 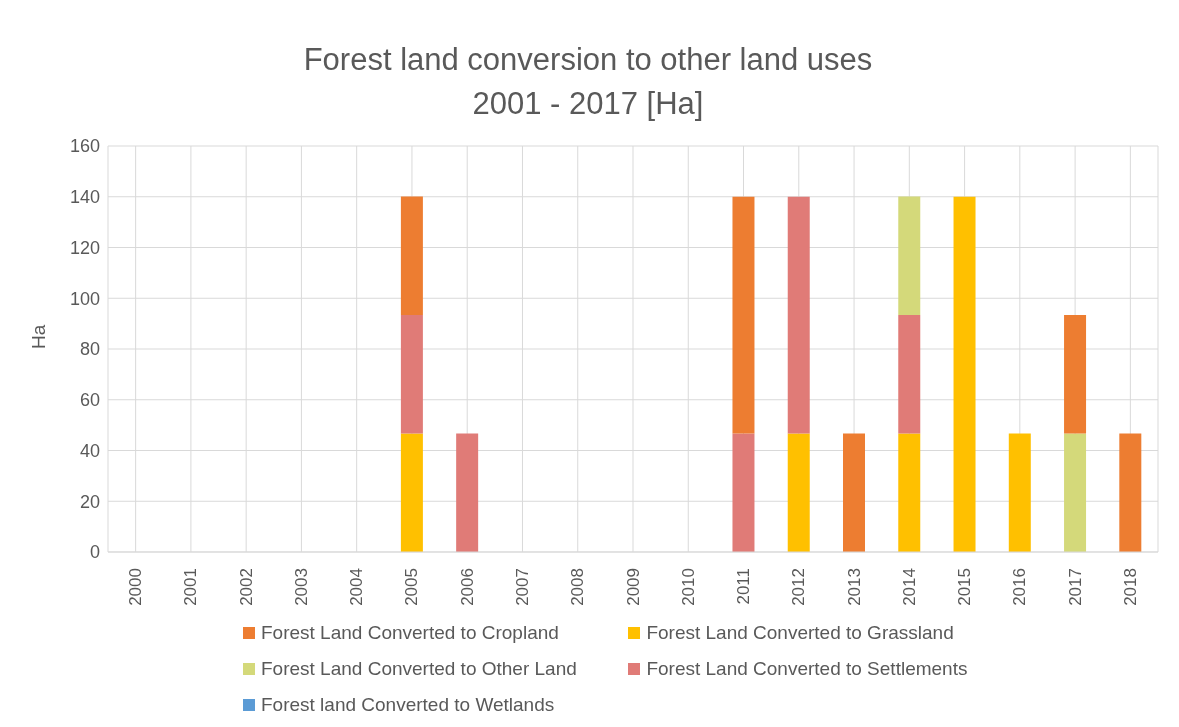 I want to click on y-tick-label: 40, so click(x=89, y=450).